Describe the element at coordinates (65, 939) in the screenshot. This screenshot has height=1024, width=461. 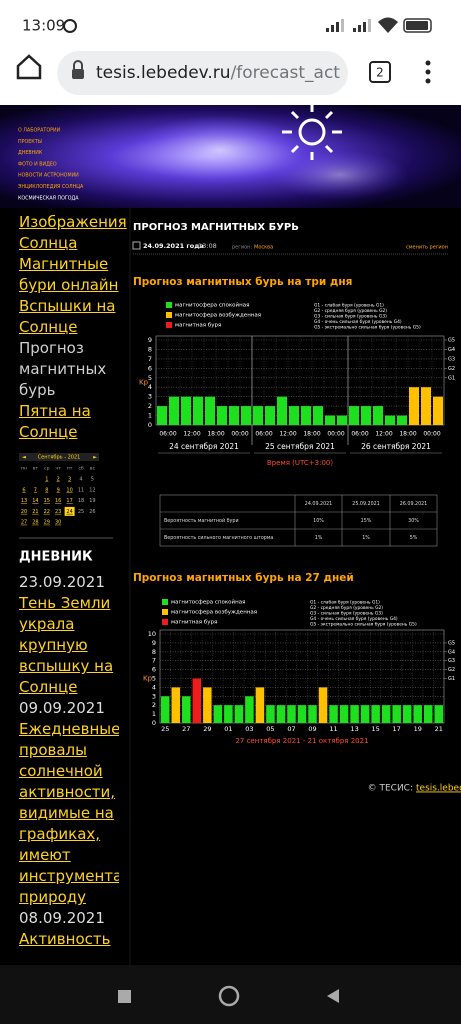
I see `diary-link: Активность` at that location.